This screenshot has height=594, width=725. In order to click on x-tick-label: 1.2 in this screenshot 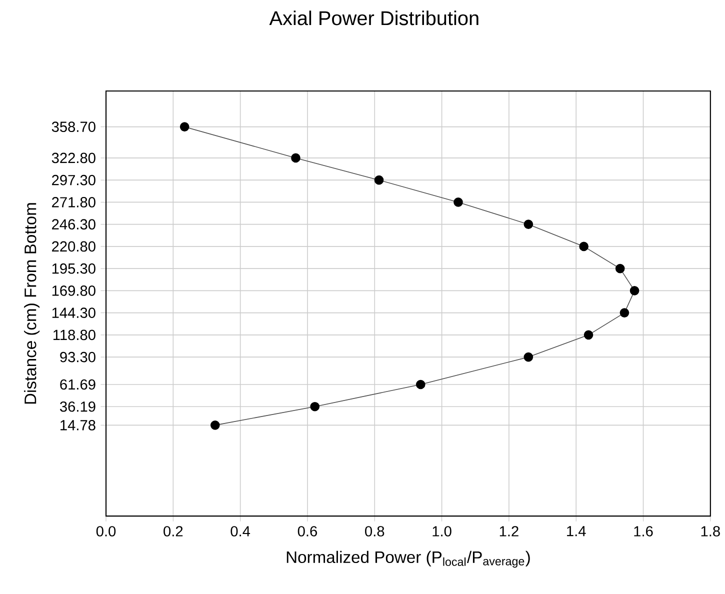, I will do `click(509, 531)`.